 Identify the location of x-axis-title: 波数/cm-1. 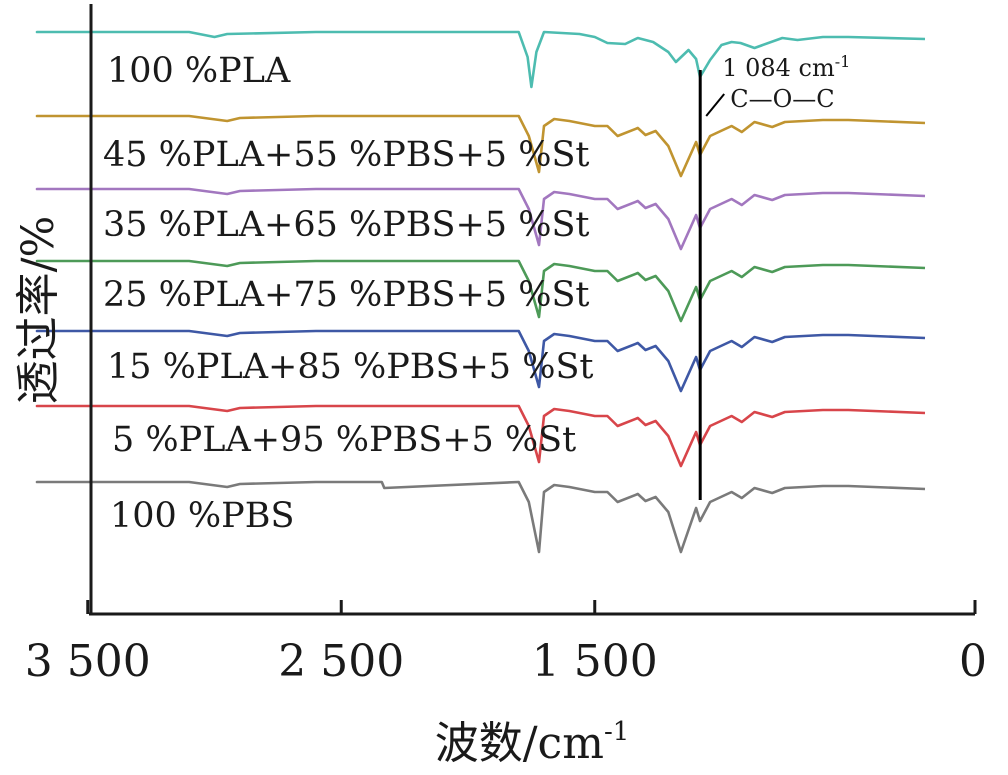
(532, 743).